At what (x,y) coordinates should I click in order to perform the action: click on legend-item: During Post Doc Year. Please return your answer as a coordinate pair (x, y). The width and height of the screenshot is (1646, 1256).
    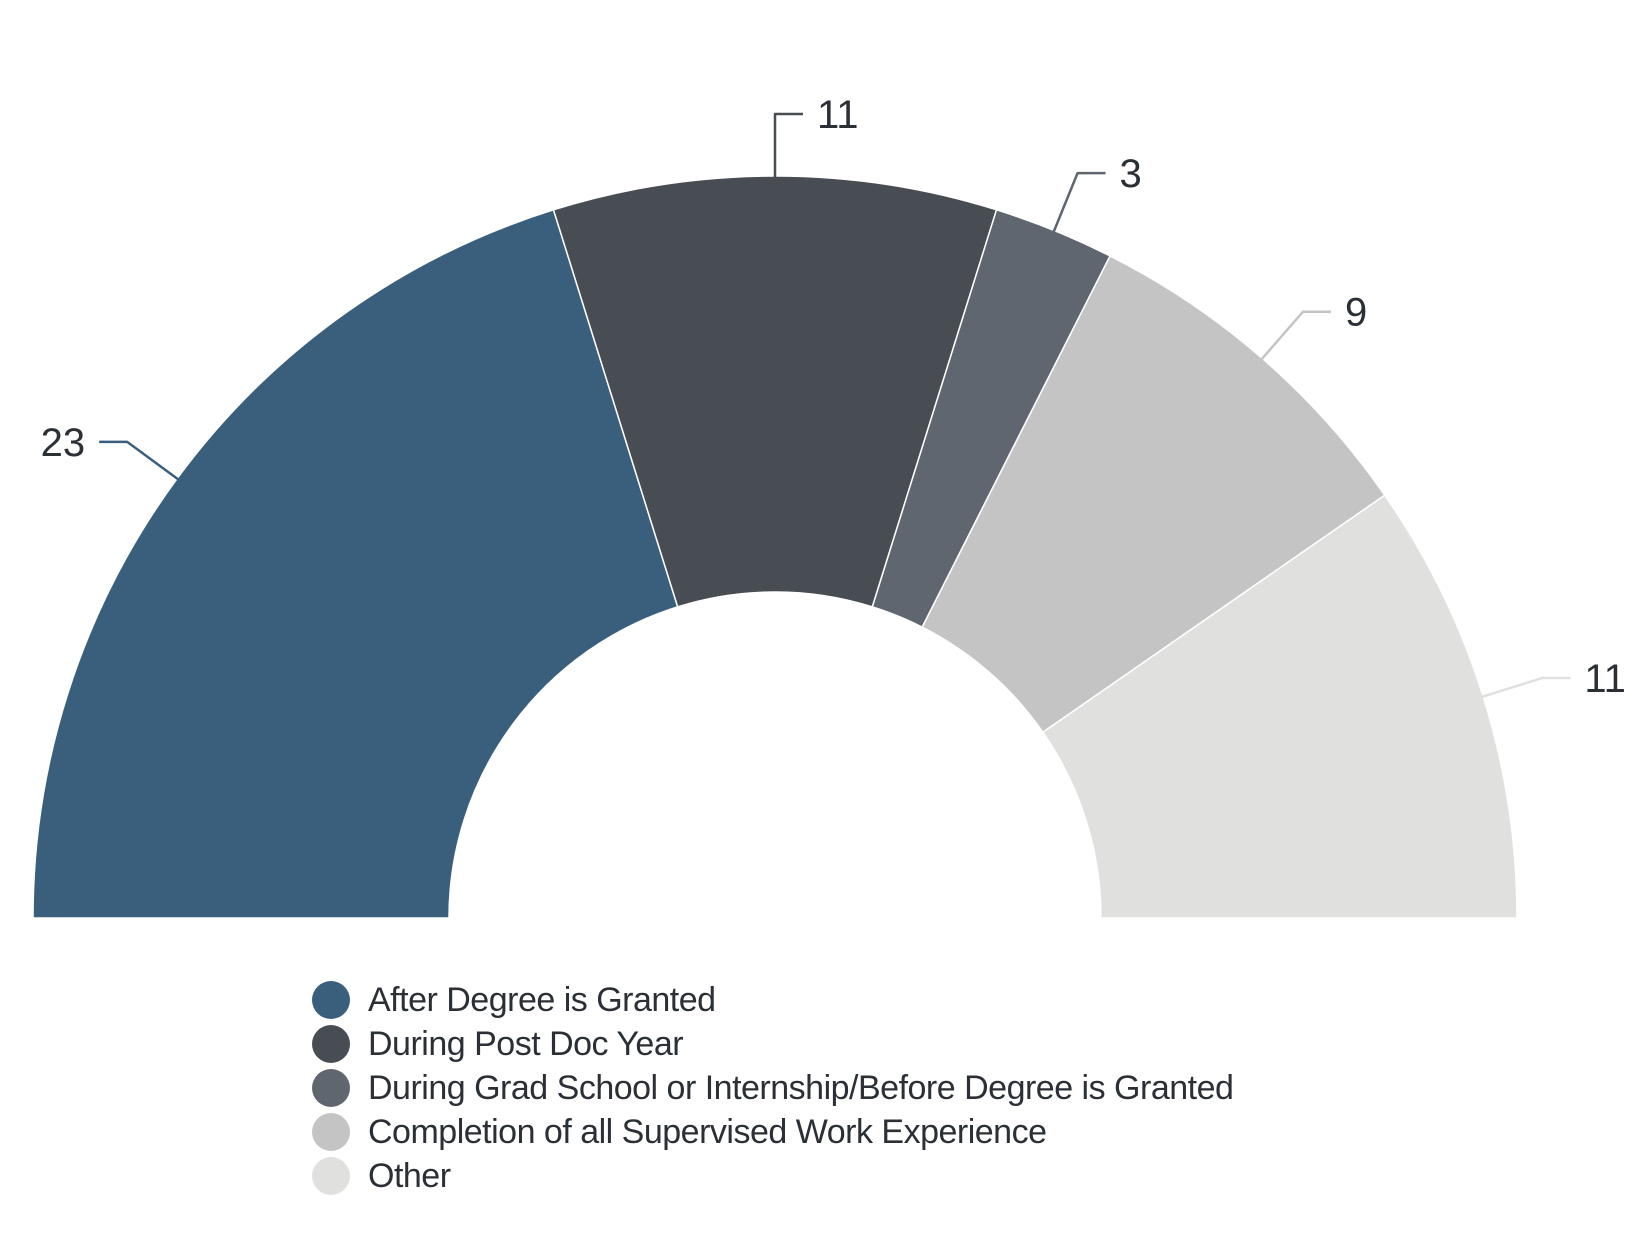
    Looking at the image, I should click on (772, 1044).